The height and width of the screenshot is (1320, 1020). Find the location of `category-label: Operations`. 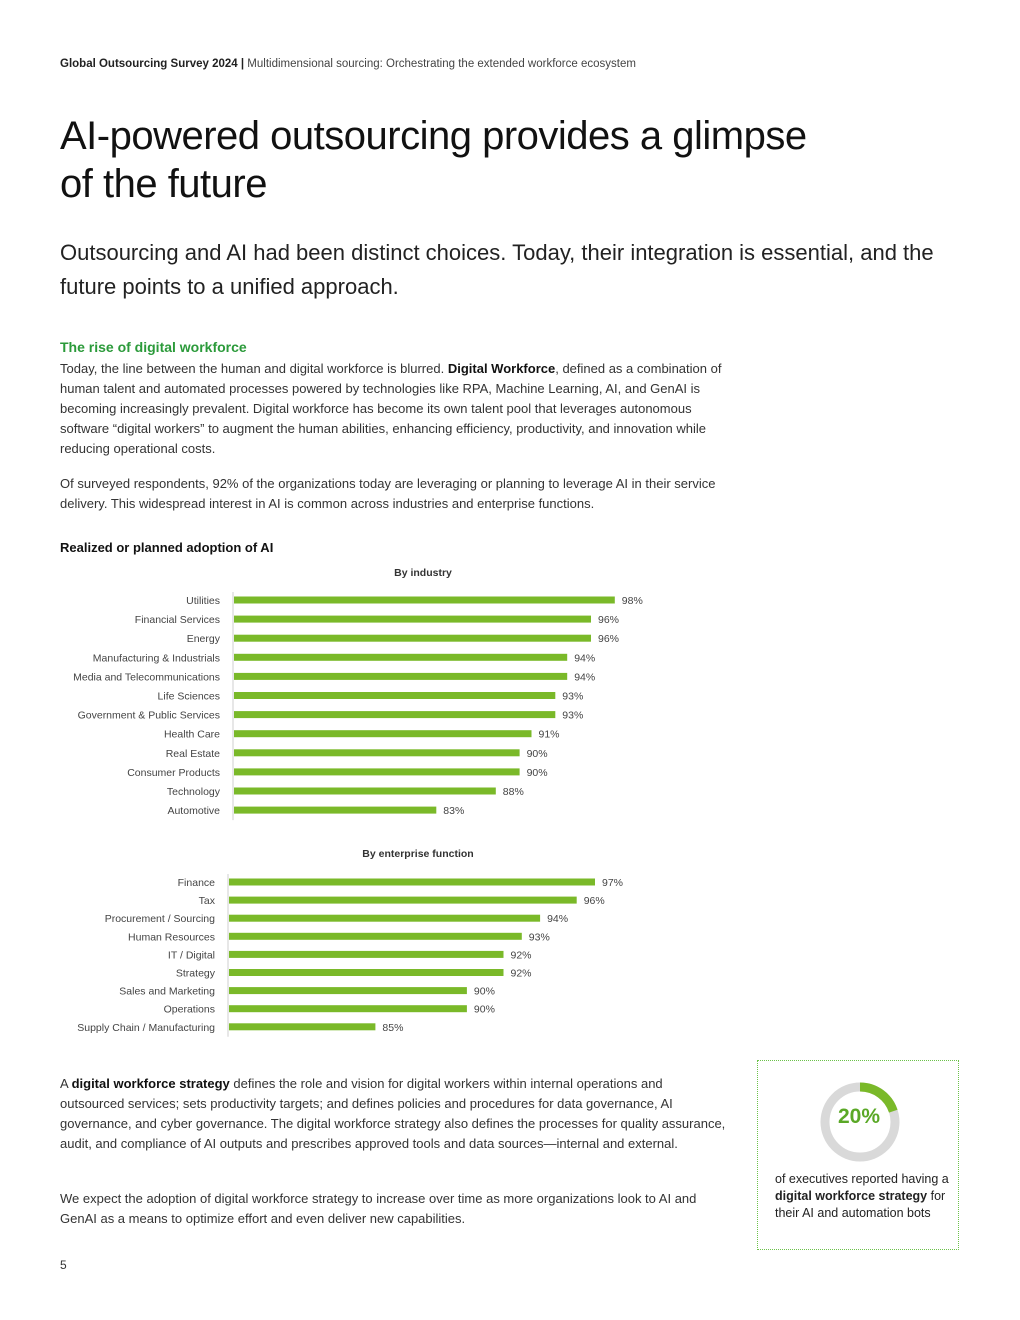

category-label: Operations is located at coordinates (189, 1010).